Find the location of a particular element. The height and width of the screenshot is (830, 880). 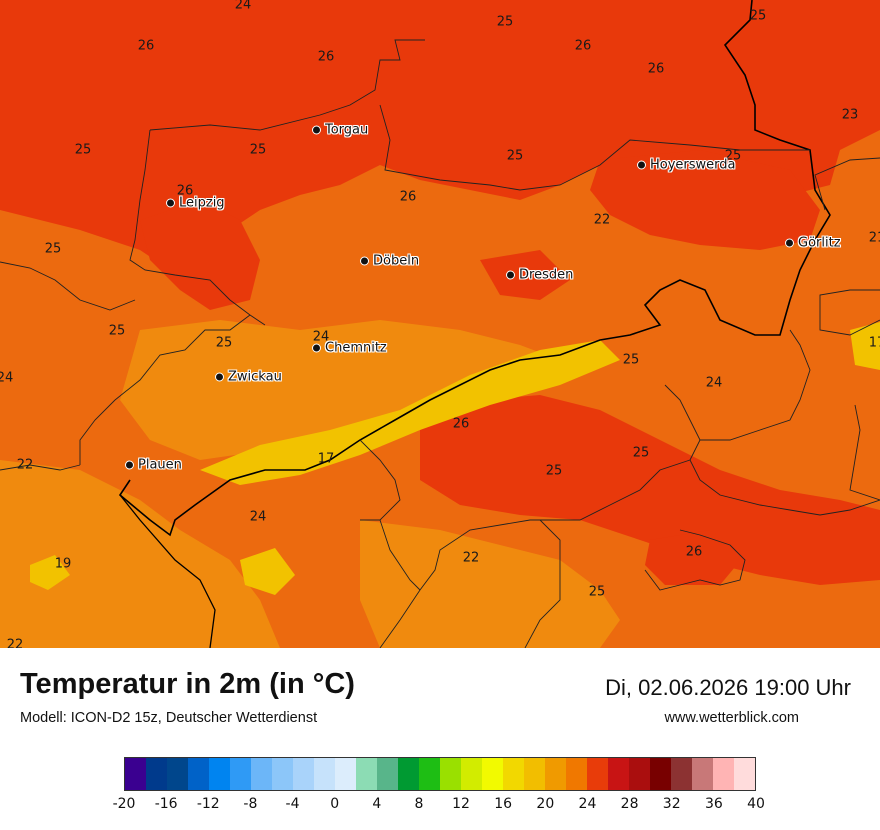

city-name: Hoyerswerda is located at coordinates (693, 165).